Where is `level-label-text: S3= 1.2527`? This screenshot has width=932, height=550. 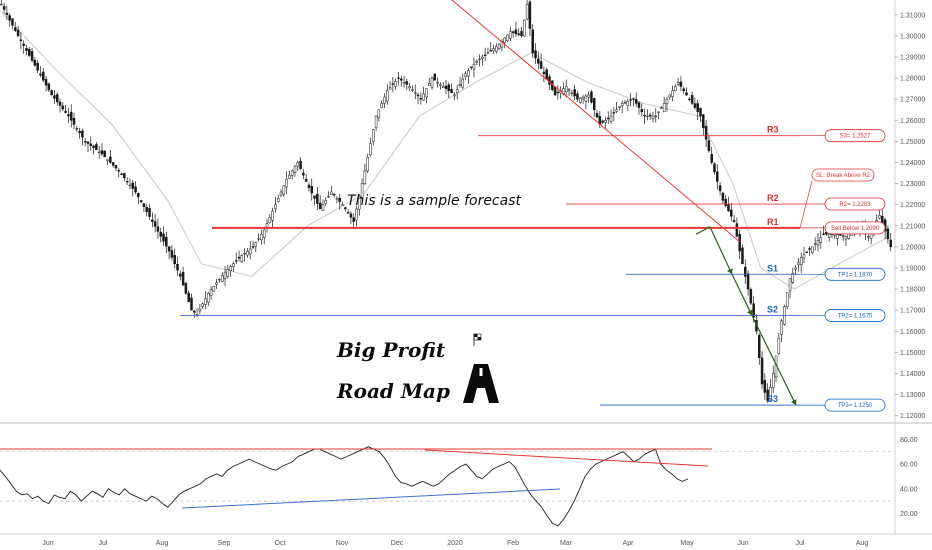
level-label-text: S3= 1.2527 is located at coordinates (856, 137).